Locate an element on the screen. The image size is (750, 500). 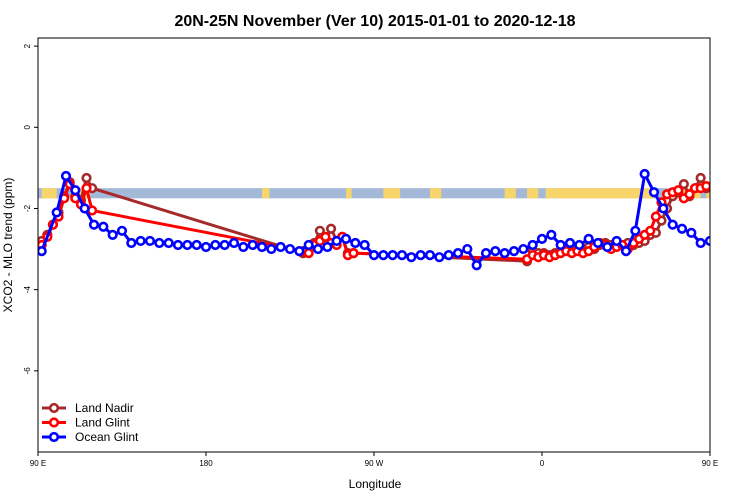
map-strip is located at coordinates (374, 193).